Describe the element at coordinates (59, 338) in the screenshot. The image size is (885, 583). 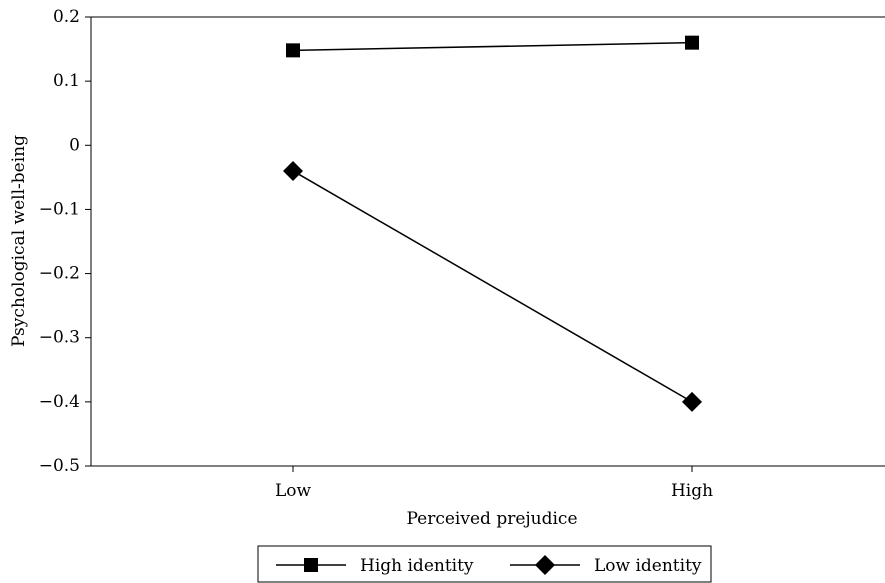
I see `y-tick-label: −0.3` at that location.